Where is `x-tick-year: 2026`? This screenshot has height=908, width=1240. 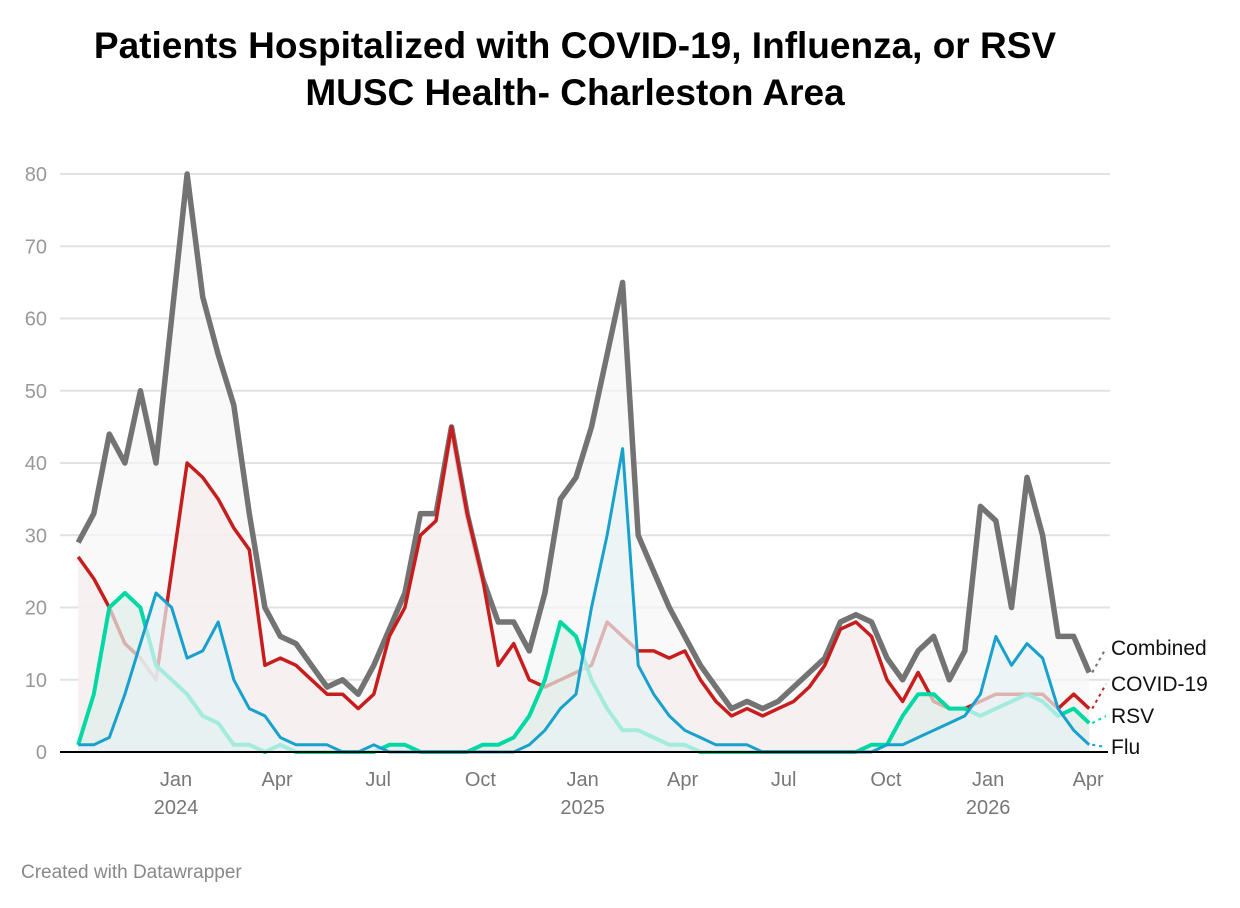
x-tick-year: 2026 is located at coordinates (988, 808).